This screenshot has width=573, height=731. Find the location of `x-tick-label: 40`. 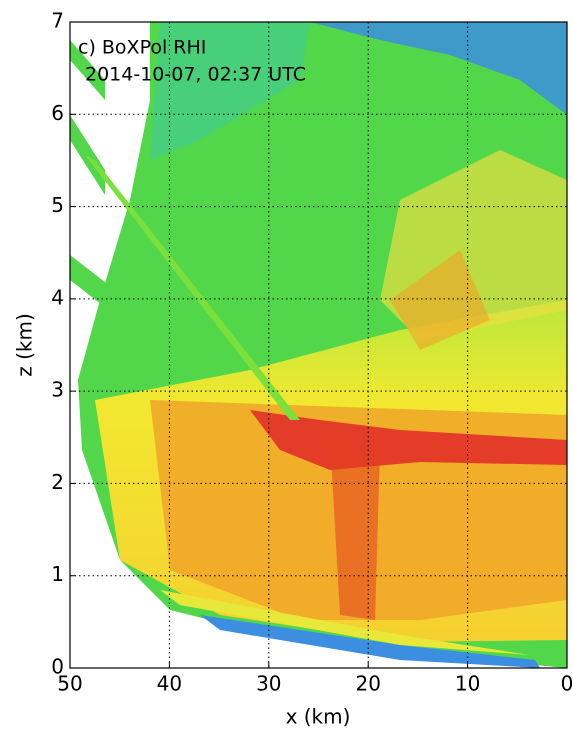

x-tick-label: 40 is located at coordinates (169, 684).